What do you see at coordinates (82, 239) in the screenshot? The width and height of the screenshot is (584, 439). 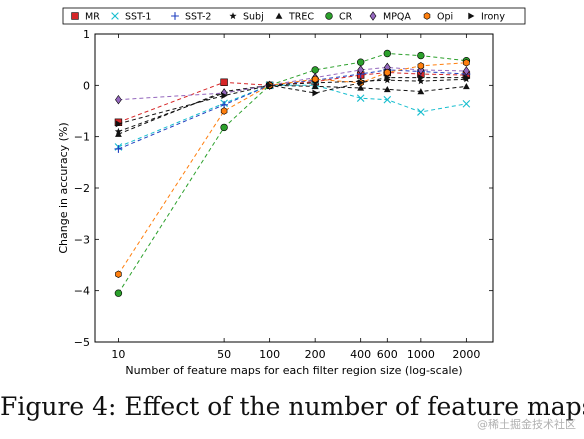 I see `y-tick-label: −3` at bounding box center [82, 239].